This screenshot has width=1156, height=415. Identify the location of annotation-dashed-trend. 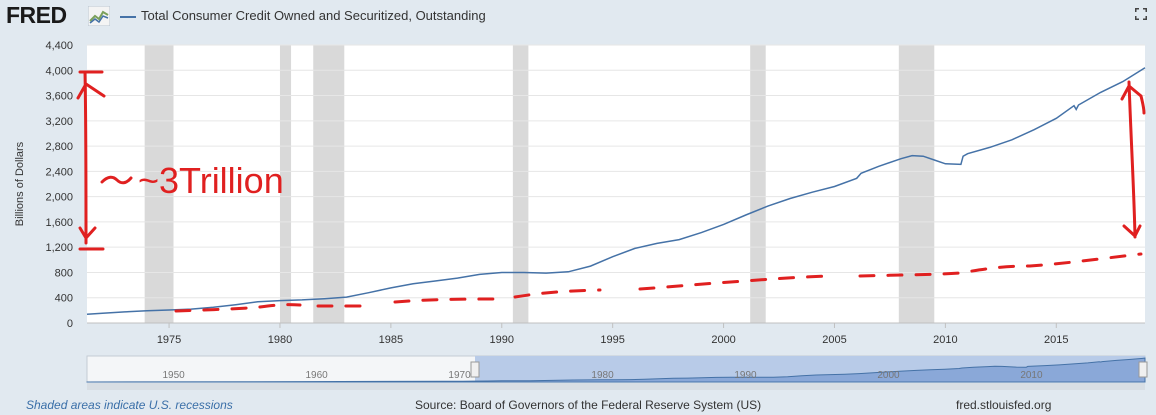
(658, 282).